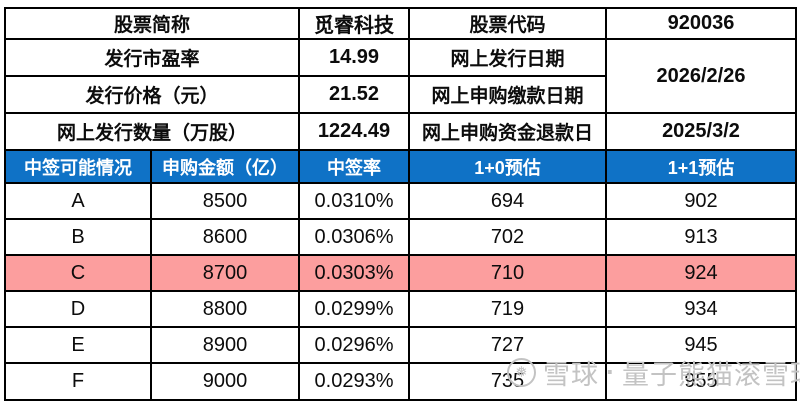  Describe the element at coordinates (78, 237) in the screenshot. I see `cell-case: B` at that location.